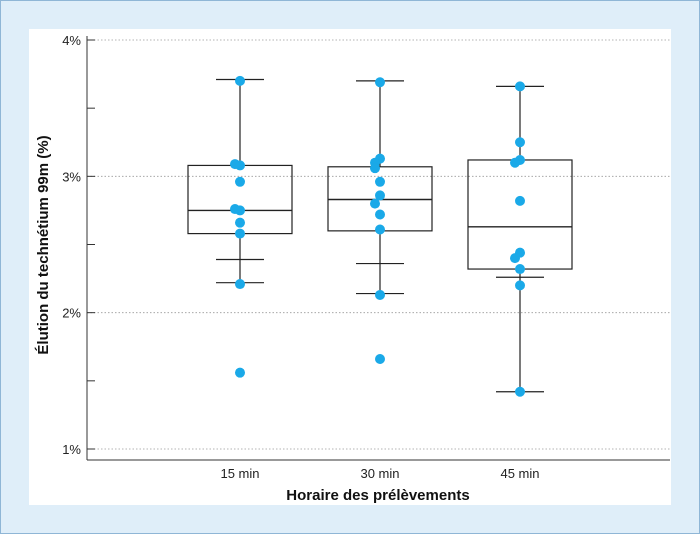 This screenshot has width=700, height=534. What do you see at coordinates (377, 495) in the screenshot?
I see `x-axis-title: Horaire des prélèvements` at bounding box center [377, 495].